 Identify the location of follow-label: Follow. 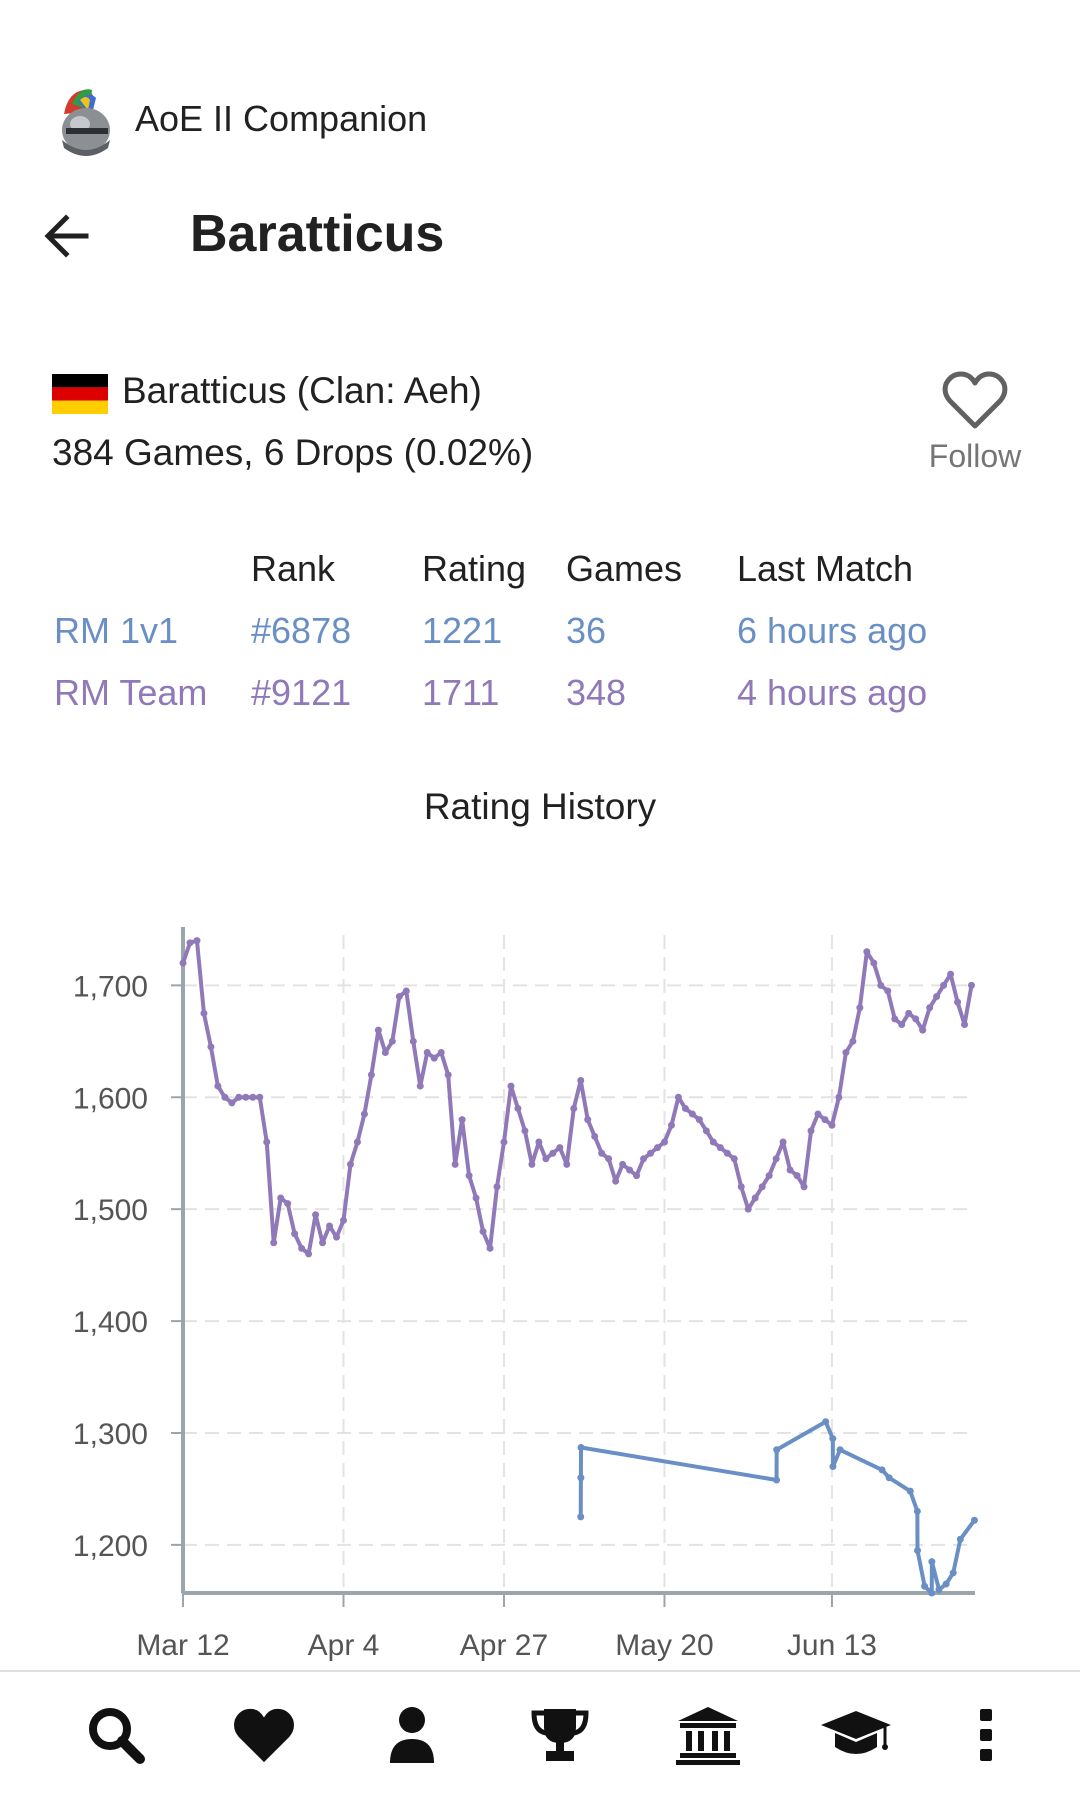
(975, 456).